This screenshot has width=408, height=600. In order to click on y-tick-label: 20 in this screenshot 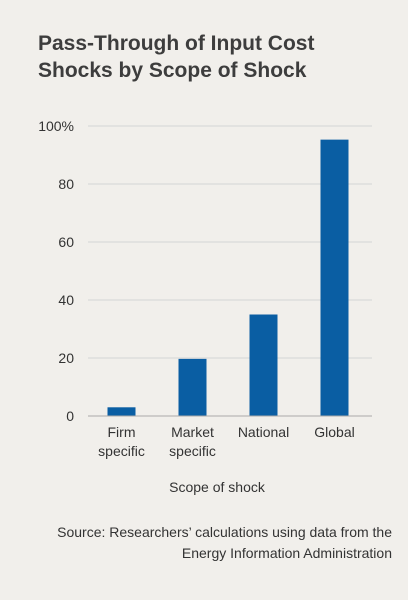, I will do `click(66, 358)`.